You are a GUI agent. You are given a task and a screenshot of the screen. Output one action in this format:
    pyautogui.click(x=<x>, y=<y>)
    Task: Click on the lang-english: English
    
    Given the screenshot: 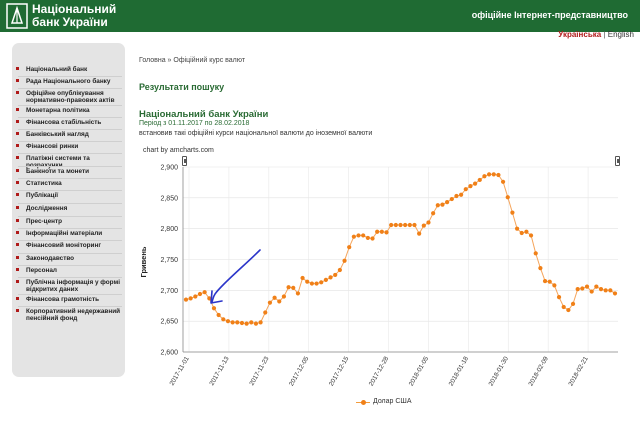 What is the action you would take?
    pyautogui.click(x=620, y=34)
    